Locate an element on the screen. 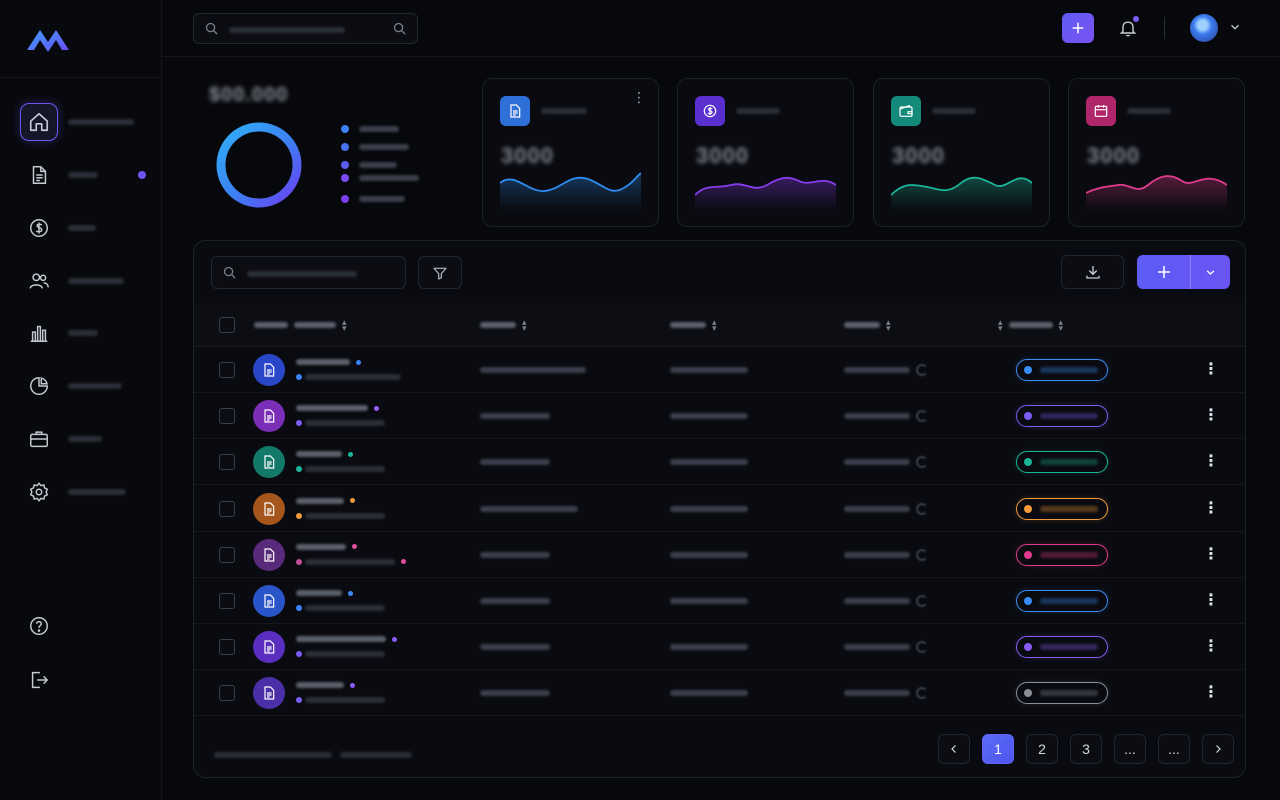 This screenshot has width=1280, height=800. topbar is located at coordinates (721, 28).